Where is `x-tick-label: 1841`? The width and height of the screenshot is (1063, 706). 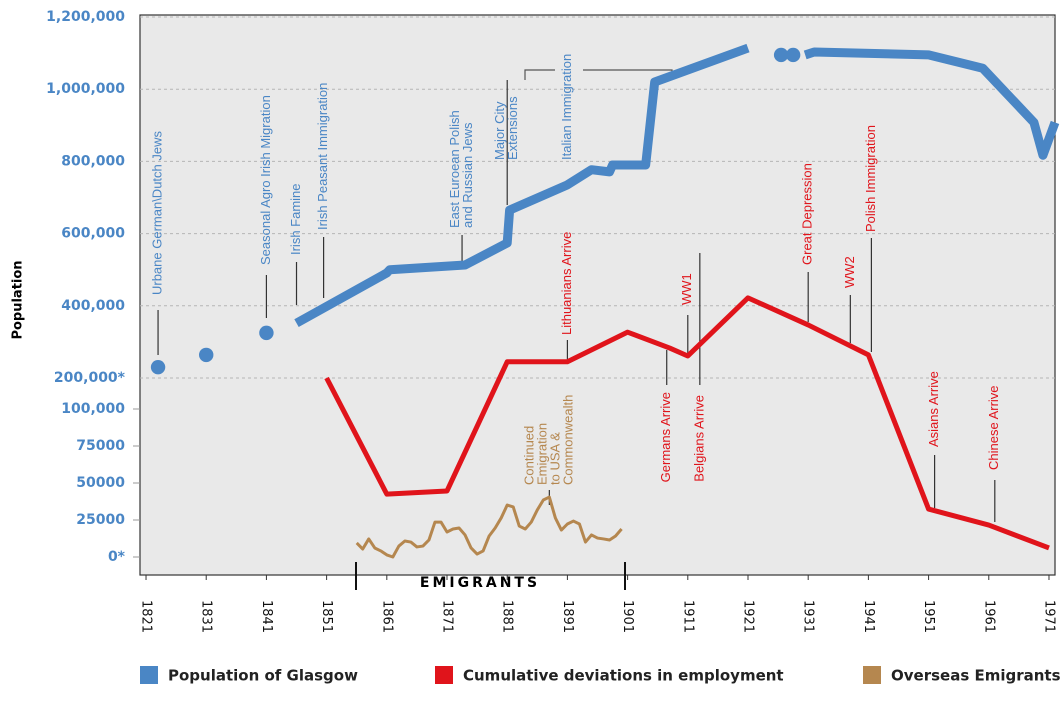 x-tick-label: 1841 is located at coordinates (266, 616).